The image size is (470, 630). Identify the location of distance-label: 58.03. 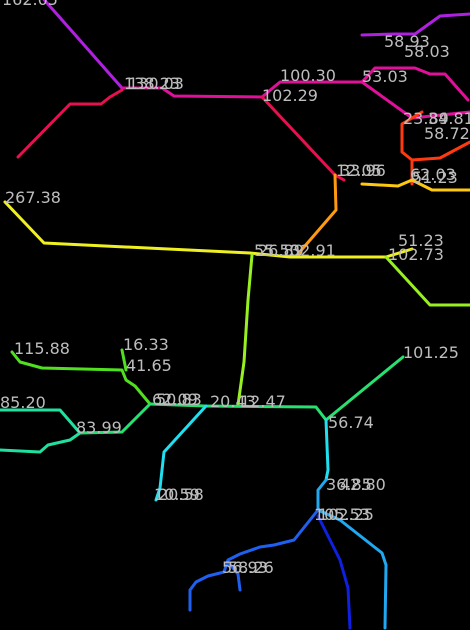
(427, 51).